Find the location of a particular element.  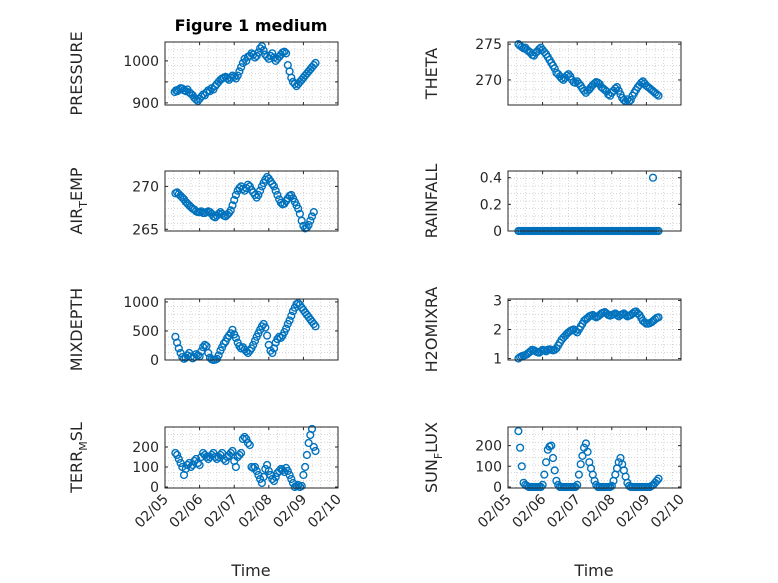

y-axis-label: TERRMSL is located at coordinates (78, 458).